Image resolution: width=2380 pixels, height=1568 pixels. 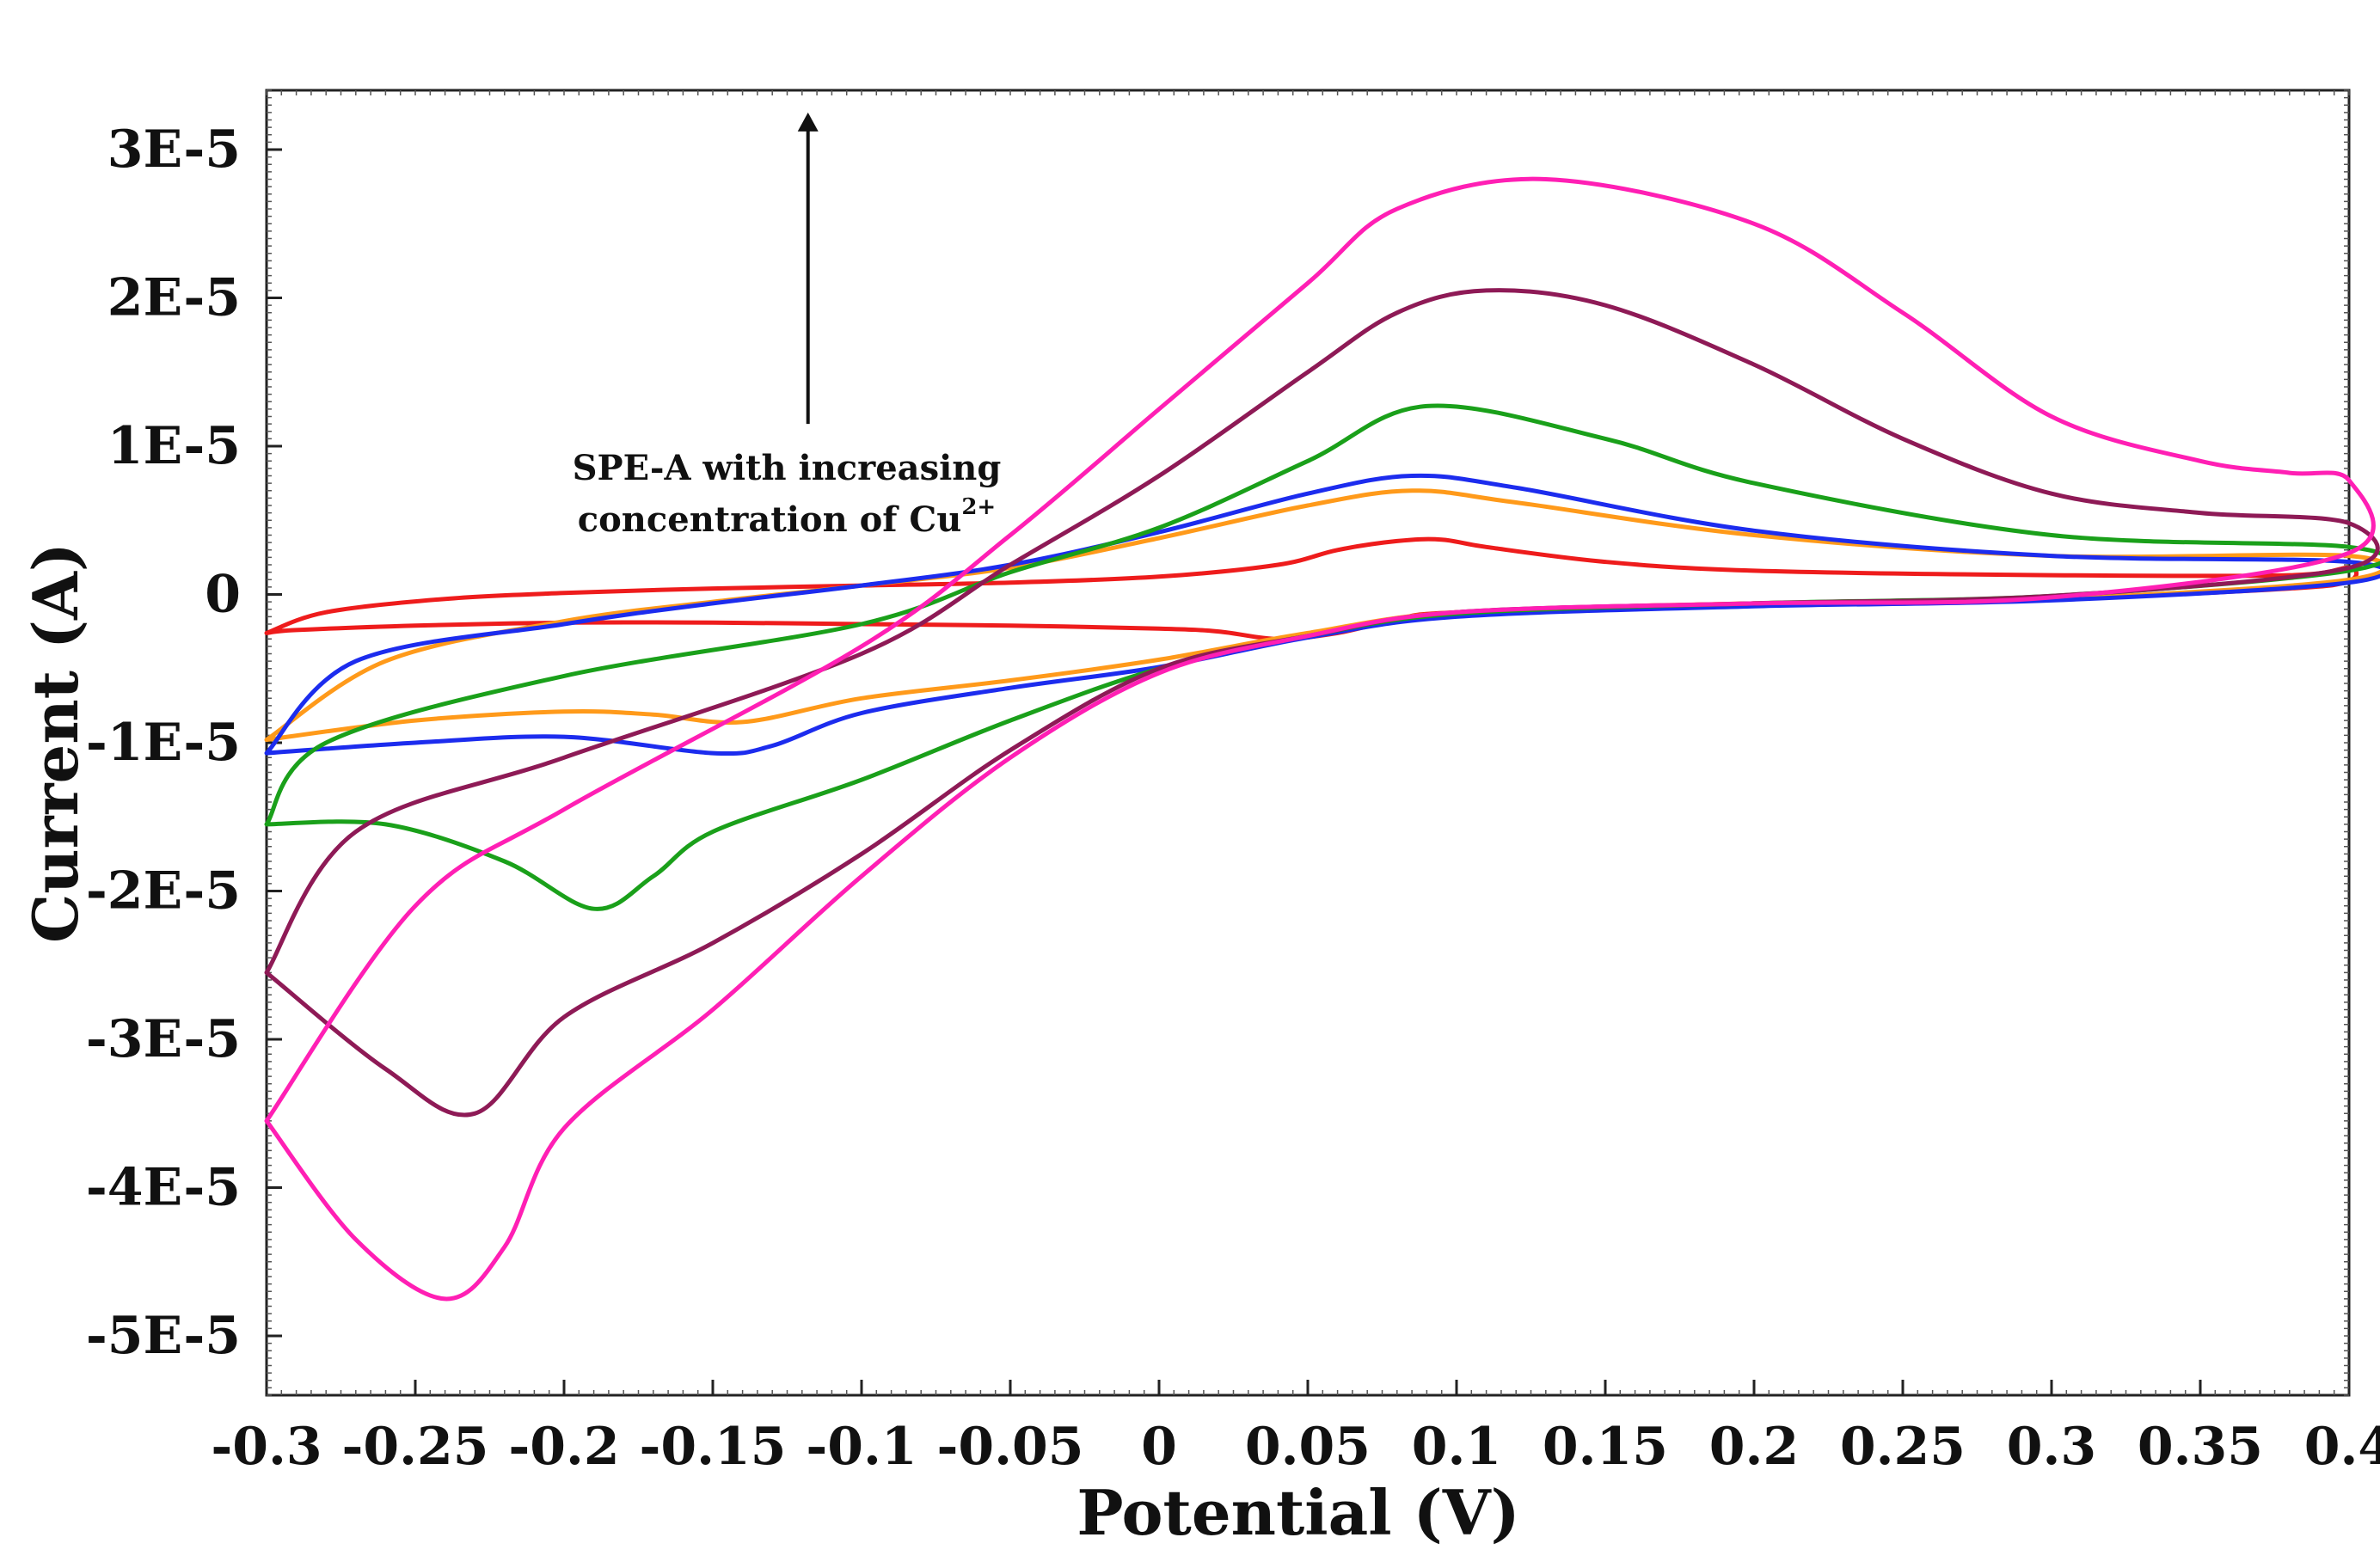 What do you see at coordinates (788, 468) in the screenshot?
I see `annotation-line-1: SPE-A with increasing` at bounding box center [788, 468].